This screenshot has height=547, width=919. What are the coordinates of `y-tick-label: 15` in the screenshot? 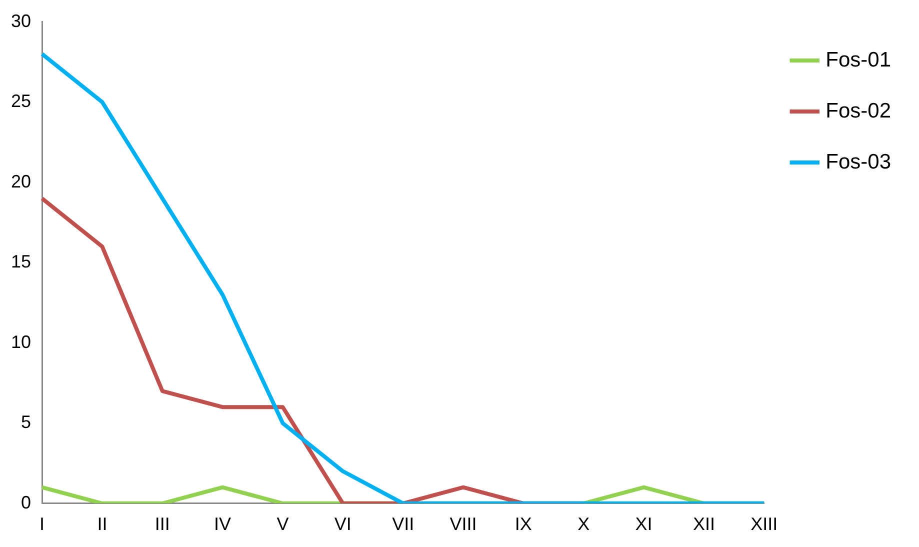 It's located at (21, 262).